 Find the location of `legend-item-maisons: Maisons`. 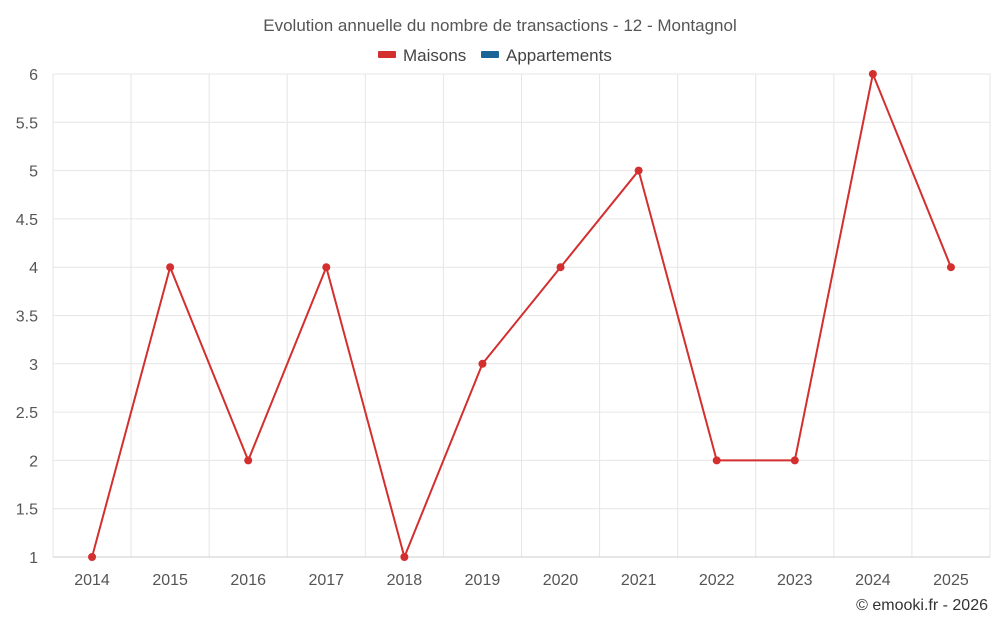

legend-item-maisons: Maisons is located at coordinates (422, 55).